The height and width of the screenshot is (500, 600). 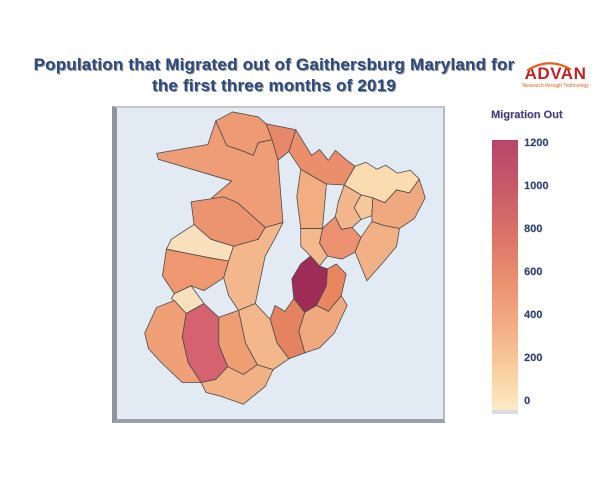 I want to click on map-region-zigzag-north, so click(x=322, y=157).